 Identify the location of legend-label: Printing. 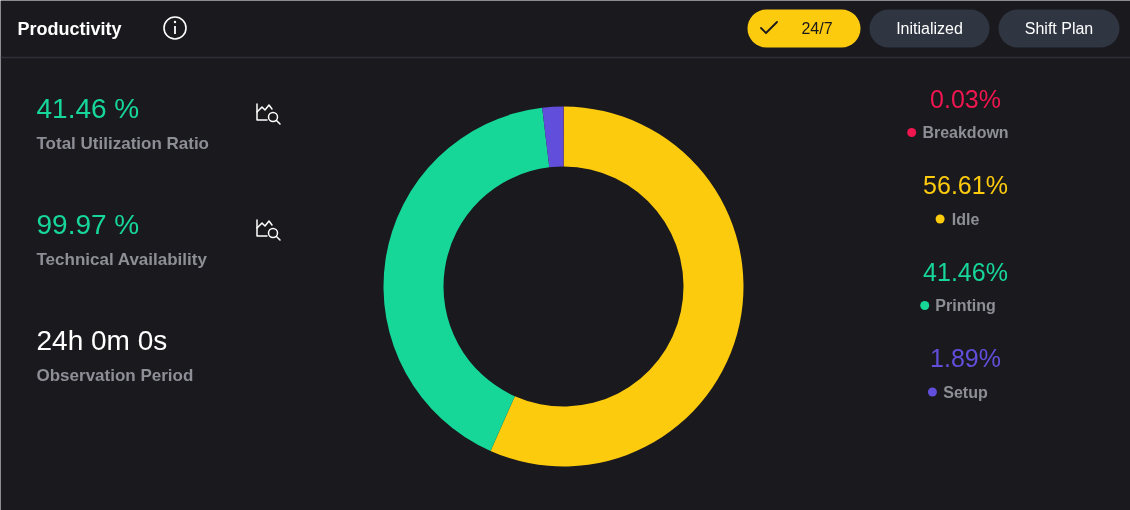
(965, 305).